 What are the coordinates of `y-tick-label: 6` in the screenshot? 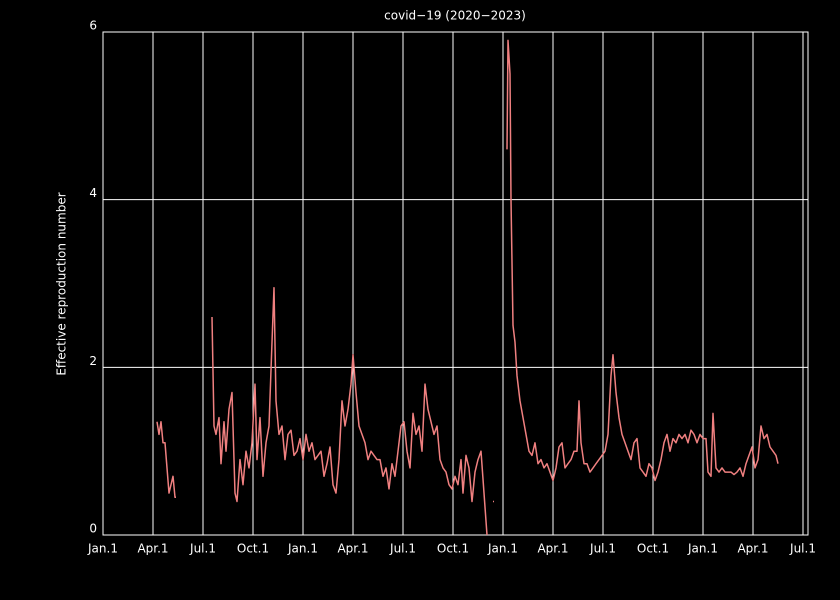 It's located at (93, 26).